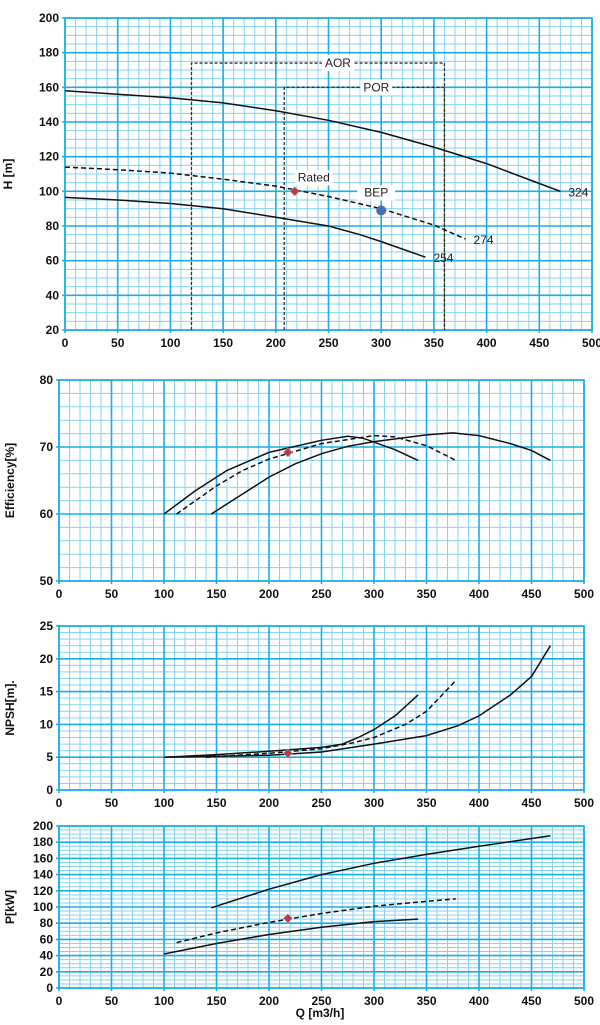 This screenshot has width=600, height=1025. What do you see at coordinates (47, 447) in the screenshot?
I see `y-tick-label: 70` at bounding box center [47, 447].